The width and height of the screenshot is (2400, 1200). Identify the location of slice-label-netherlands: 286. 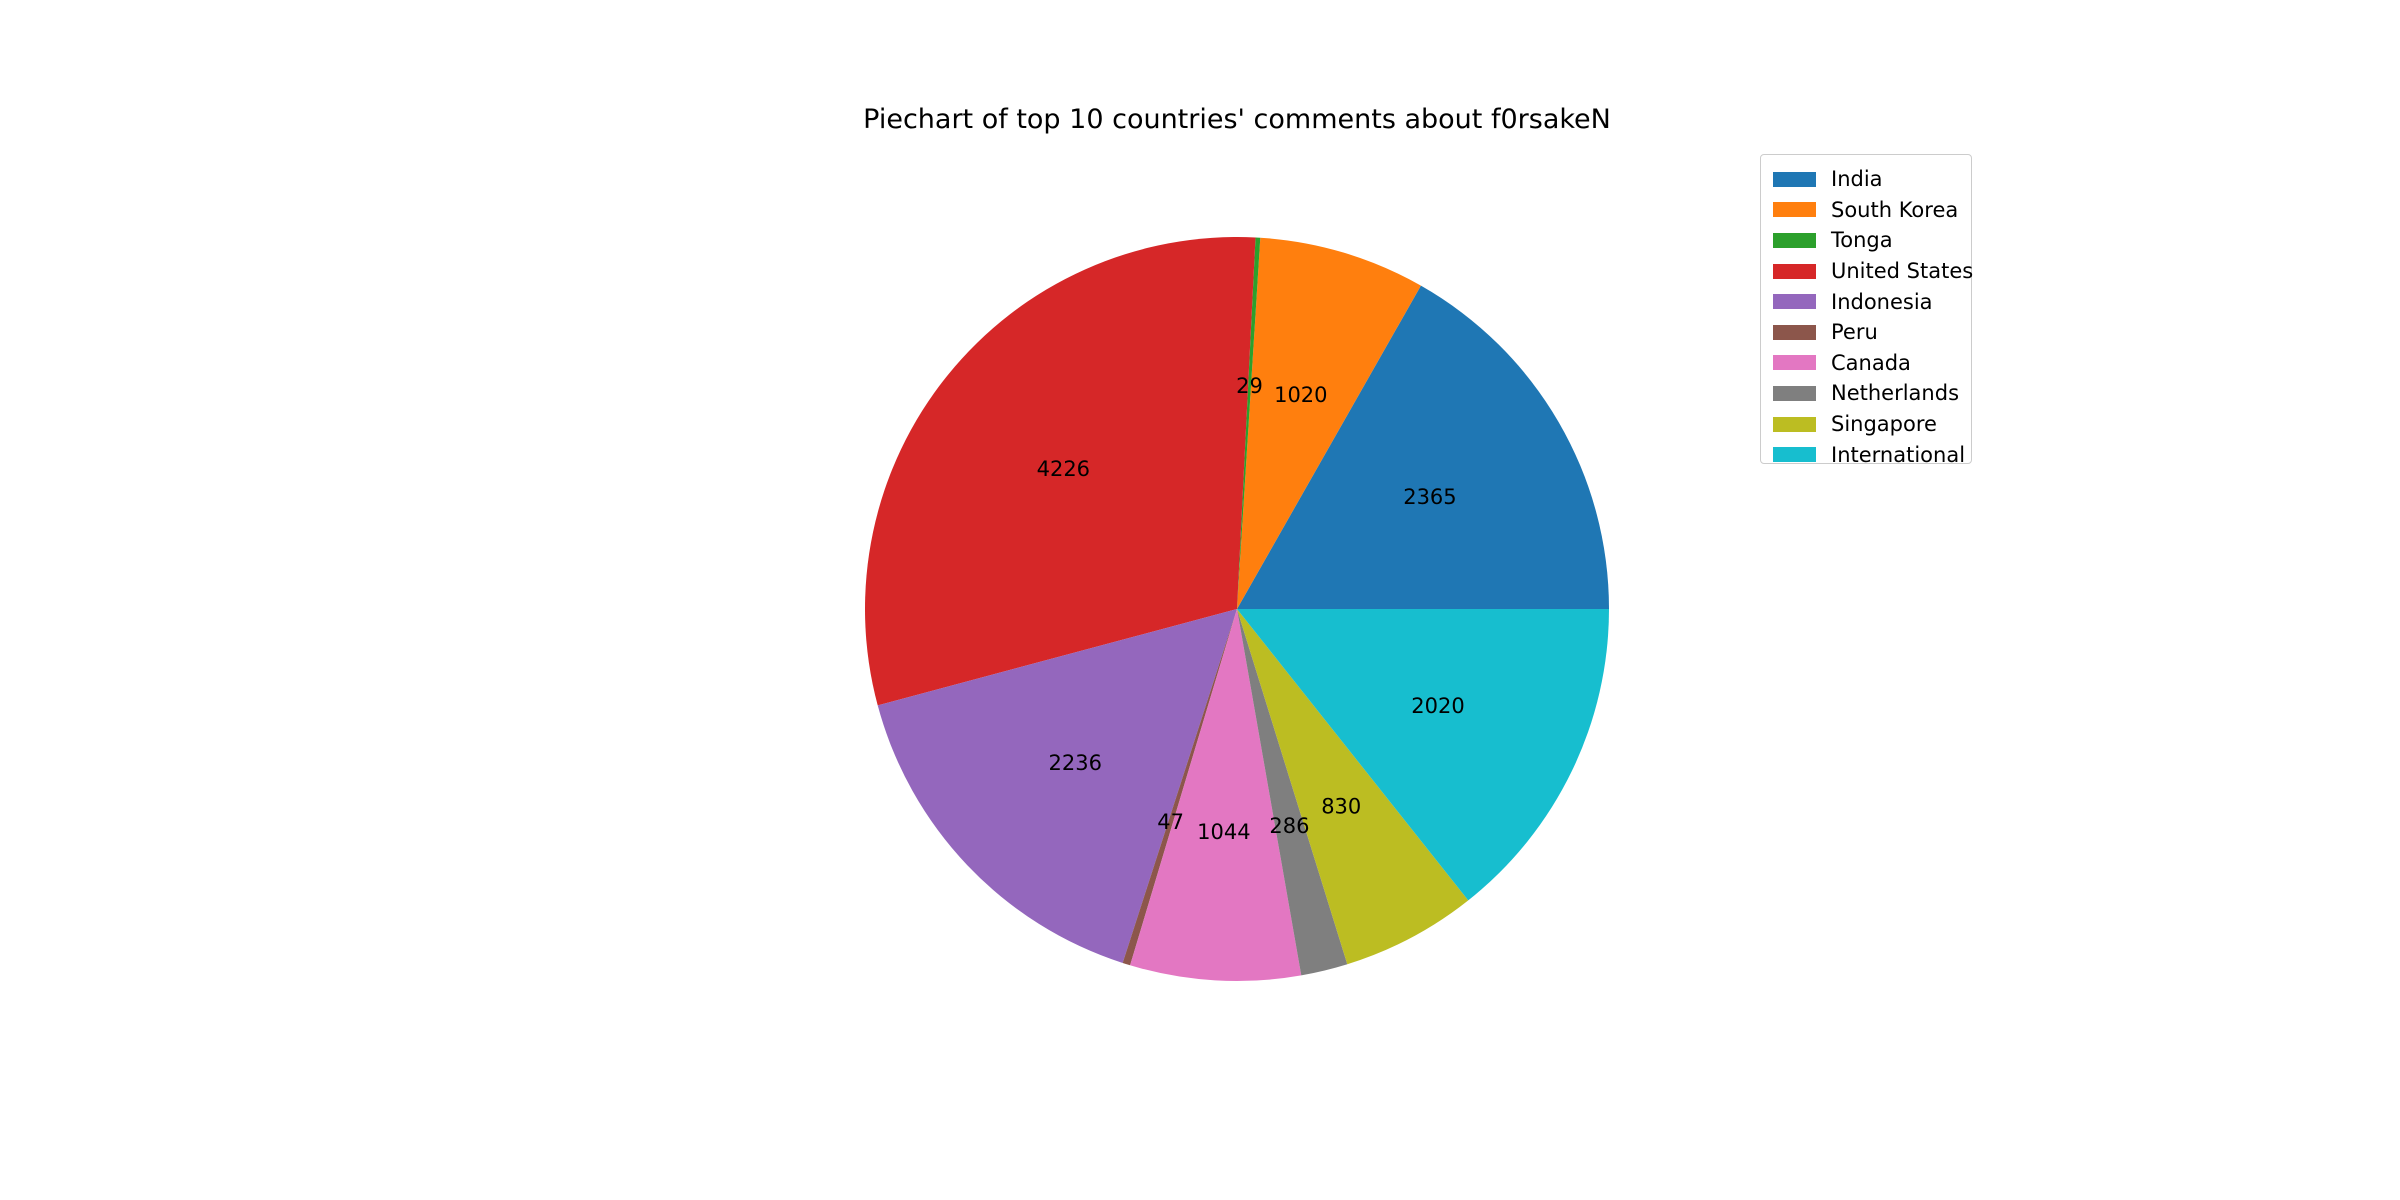
(1289, 826).